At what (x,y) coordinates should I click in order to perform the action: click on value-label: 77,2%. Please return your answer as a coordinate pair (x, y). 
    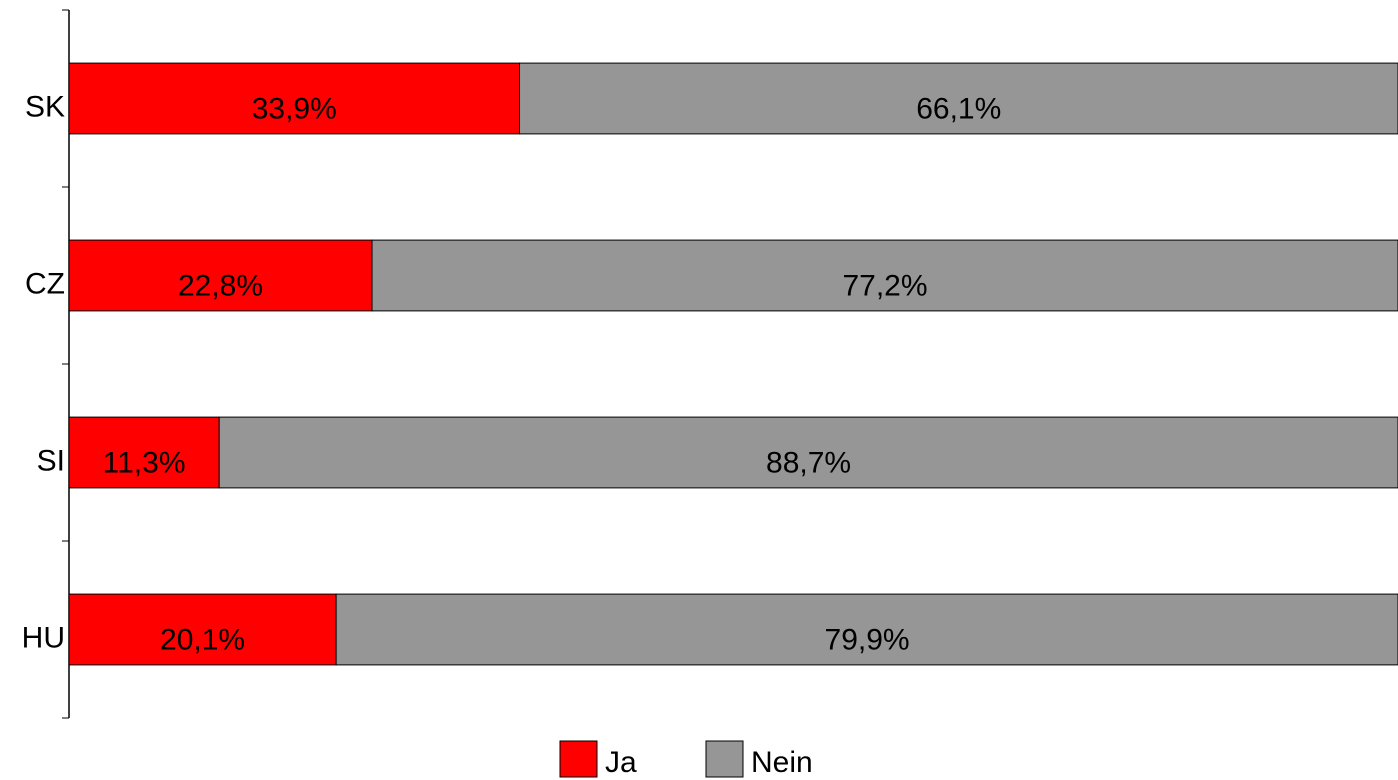
    Looking at the image, I should click on (884, 285).